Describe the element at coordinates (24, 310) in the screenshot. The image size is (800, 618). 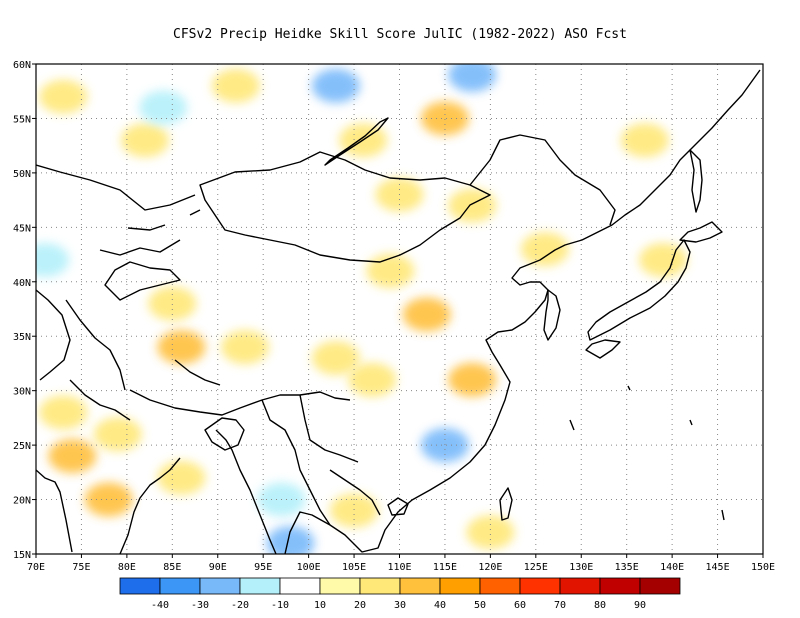
I see `y-axis: 15N 20N 25N 30N 35N 40N 45N 50N 55N 60N` at that location.